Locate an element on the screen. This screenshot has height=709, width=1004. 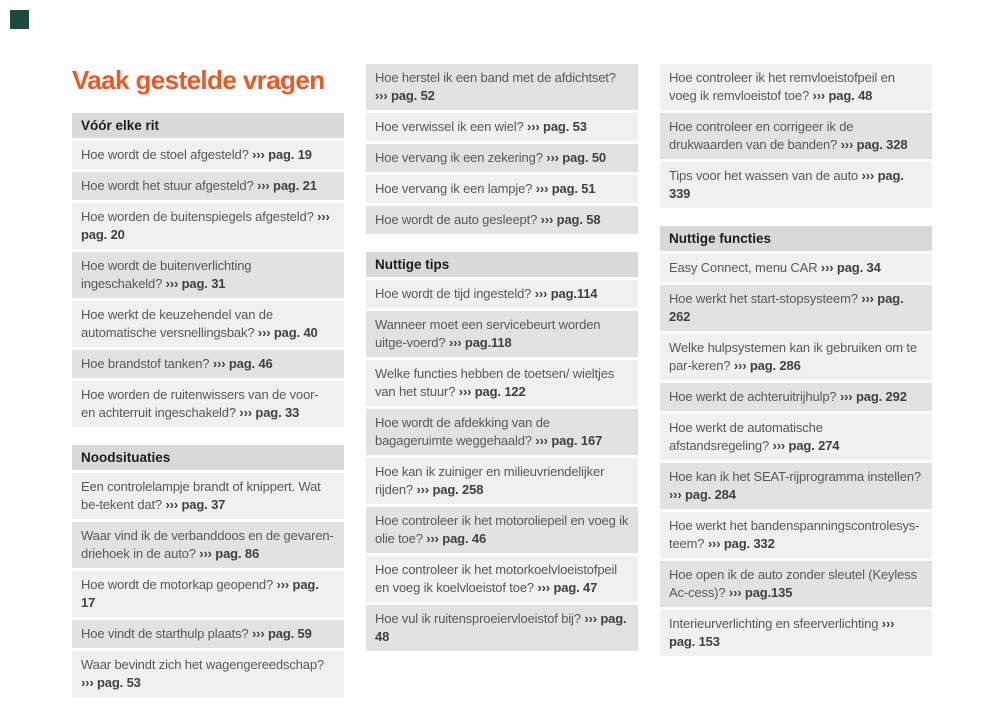
faq-page-ref: ››› pag. 153 is located at coordinates (782, 632).